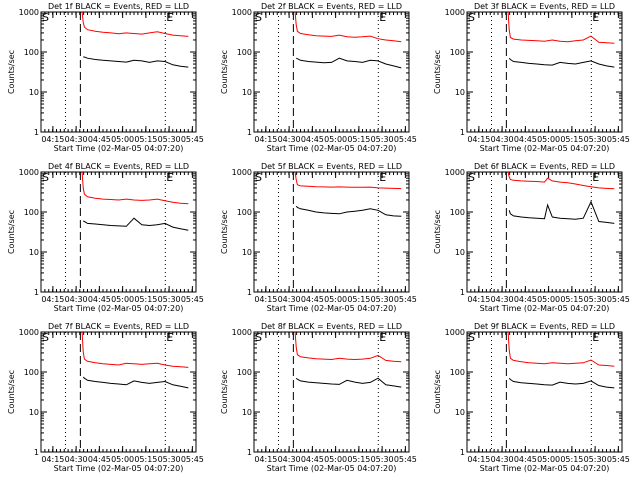  Describe the element at coordinates (118, 166) in the screenshot. I see `chart-title: Det 4f BLACK = Events, RED = LLD` at that location.